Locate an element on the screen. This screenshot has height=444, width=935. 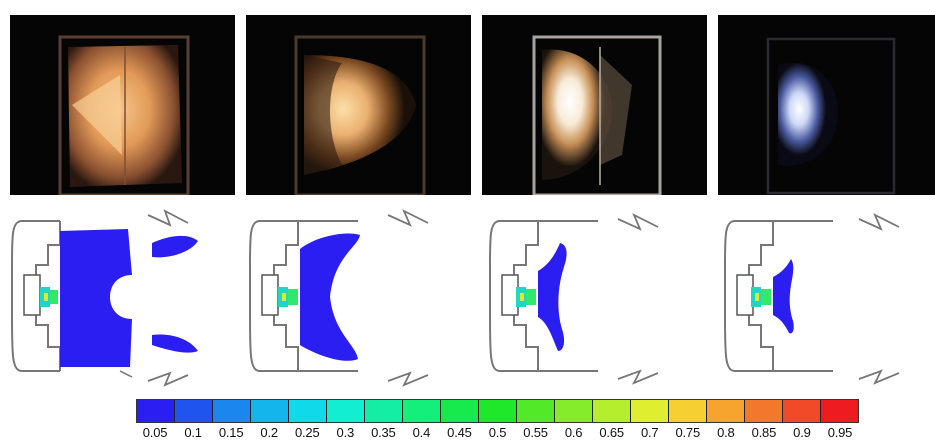
colorbar-tick-label: 0.85 is located at coordinates (764, 432).